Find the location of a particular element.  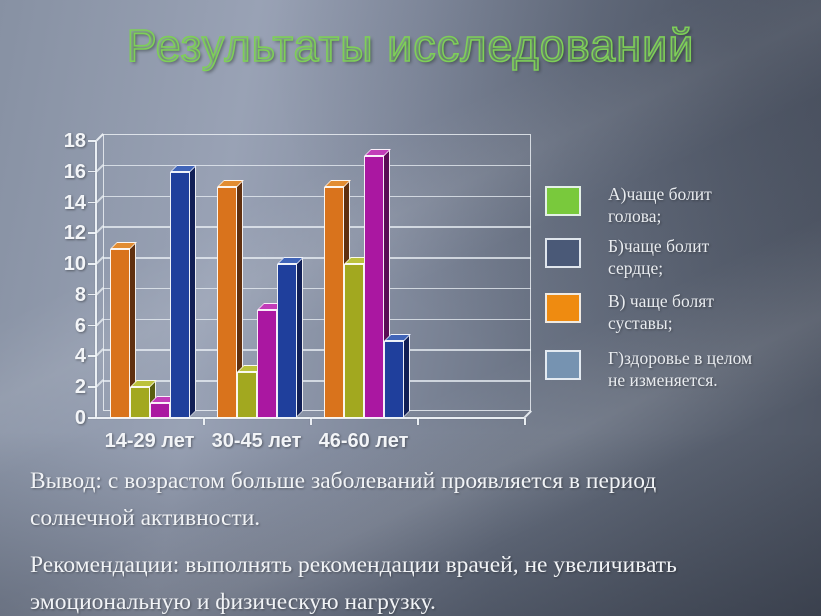

bar-front-А-1 is located at coordinates (247, 394).